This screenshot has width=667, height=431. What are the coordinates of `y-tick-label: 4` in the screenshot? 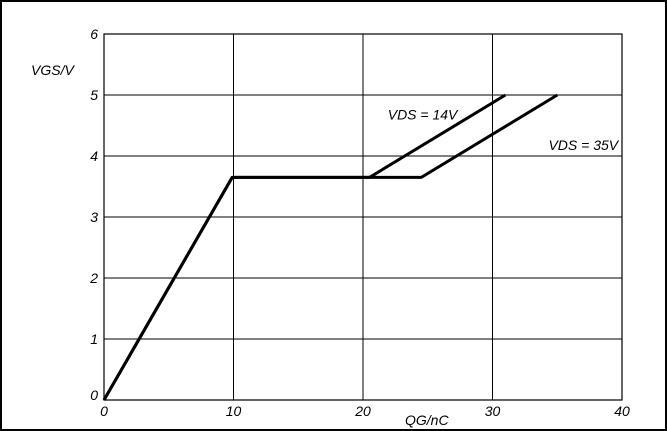 It's located at (94, 156).